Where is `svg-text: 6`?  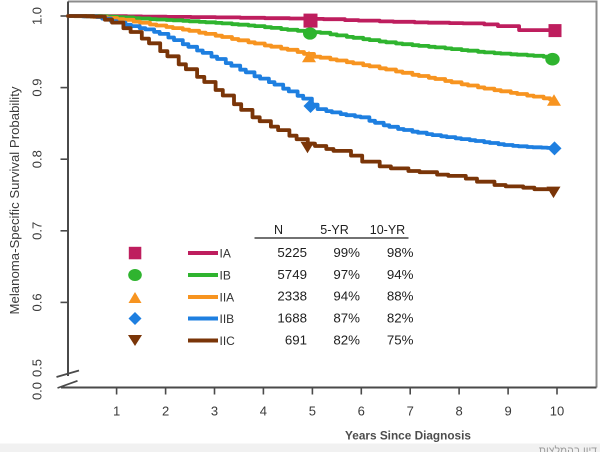
svg-text: 6 is located at coordinates (361, 411).